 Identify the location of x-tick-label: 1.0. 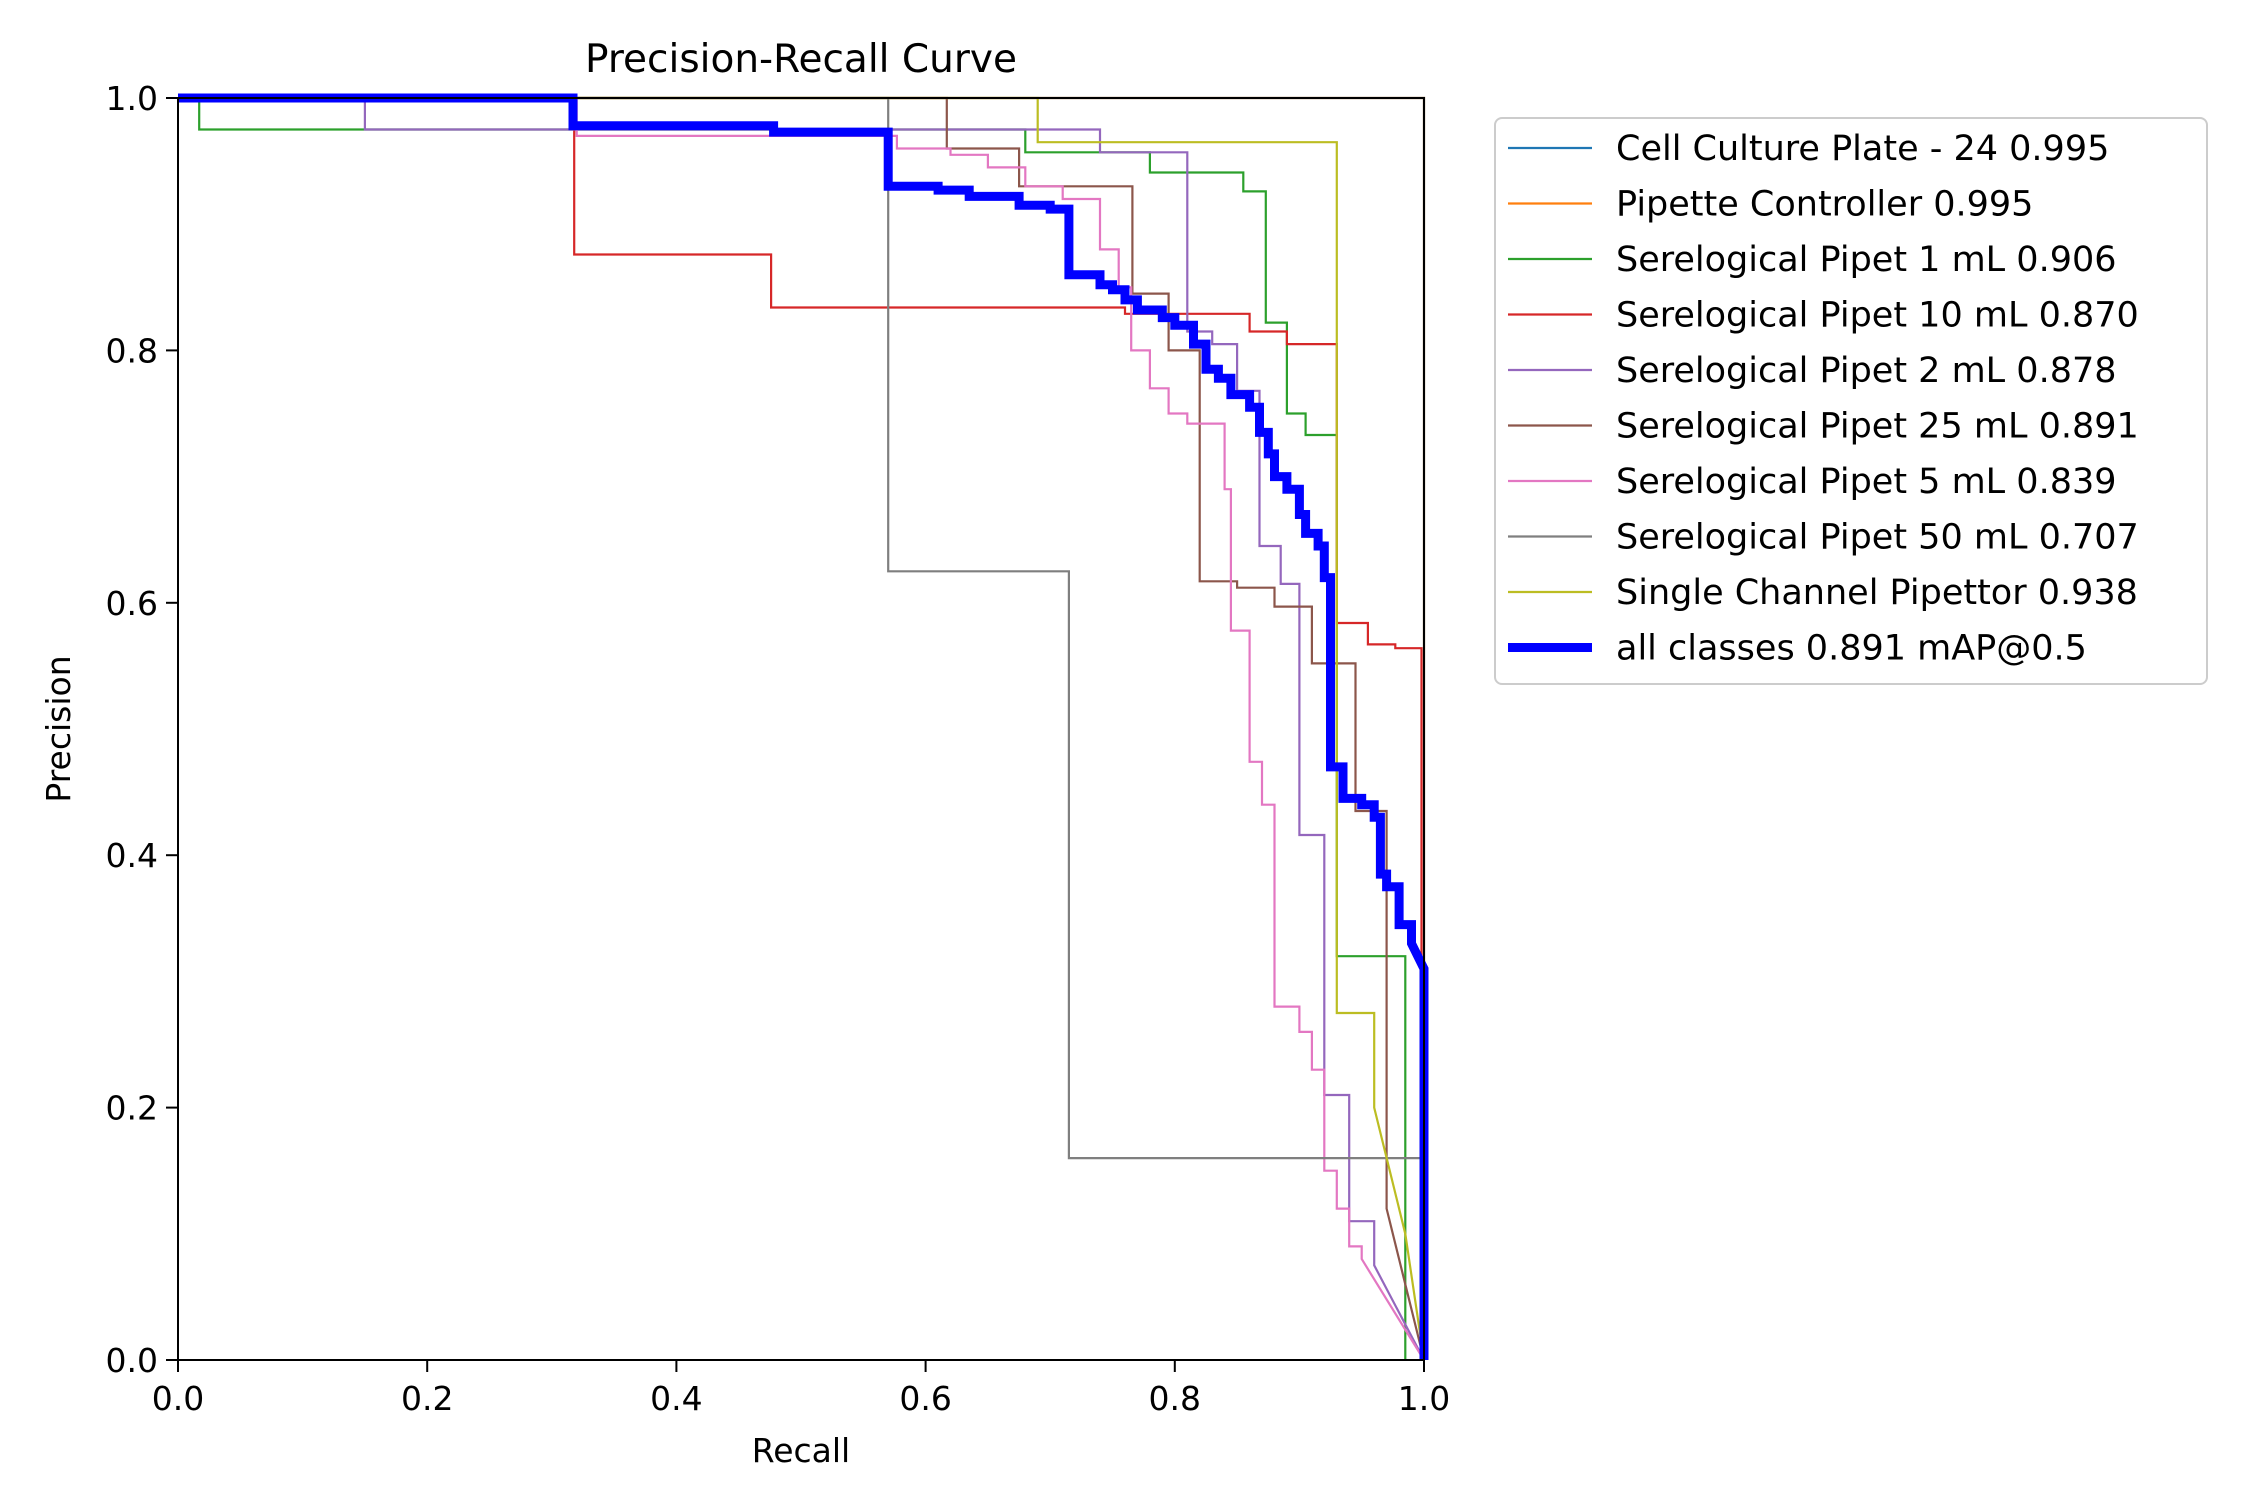
(1424, 1398).